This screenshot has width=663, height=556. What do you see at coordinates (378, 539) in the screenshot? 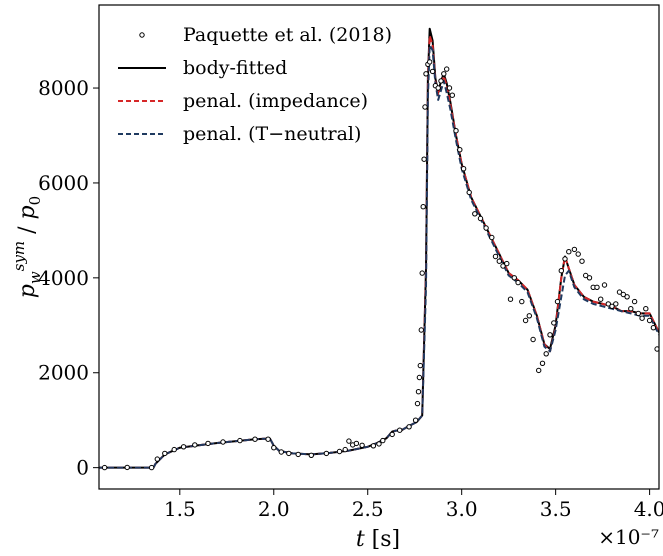
I see `x-axis-label: t [s]` at bounding box center [378, 539].